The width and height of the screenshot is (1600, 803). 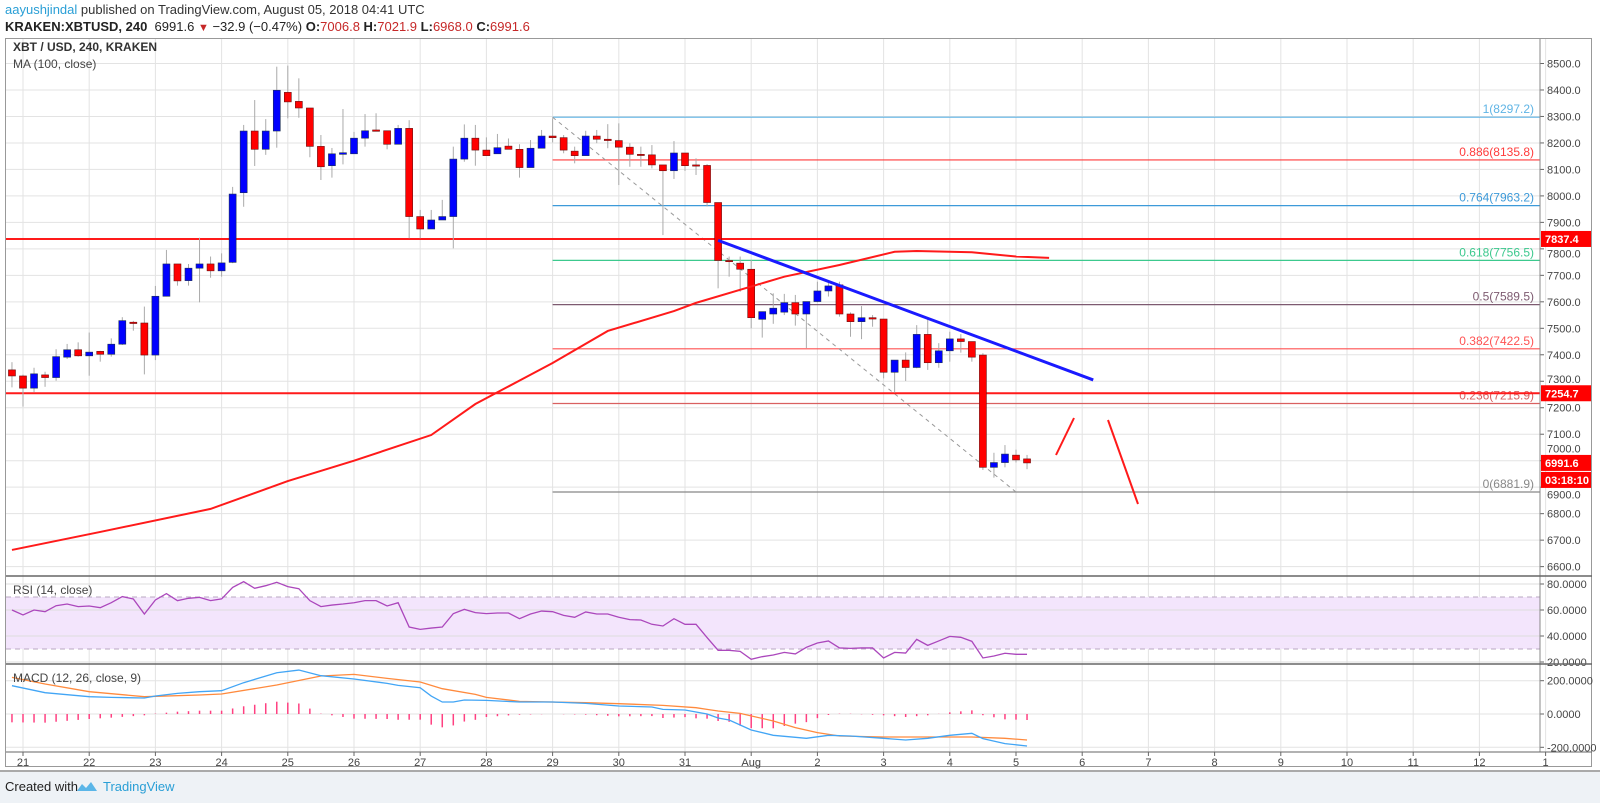 I want to click on fib-level-label: 0.5(7589.5), so click(x=1503, y=297).